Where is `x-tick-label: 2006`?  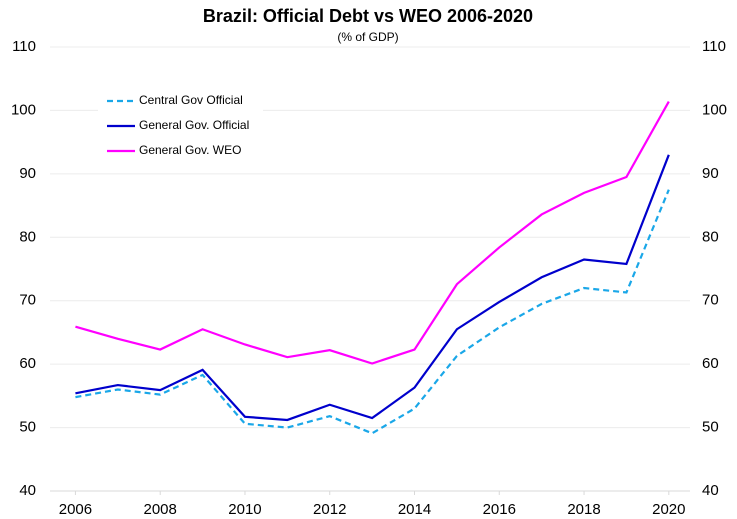
x-tick-label: 2006 is located at coordinates (75, 509).